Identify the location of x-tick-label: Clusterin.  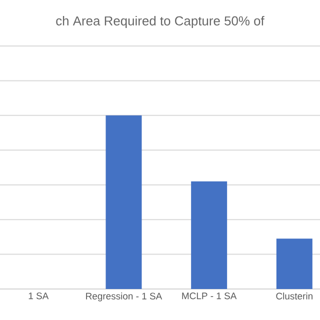
(294, 296).